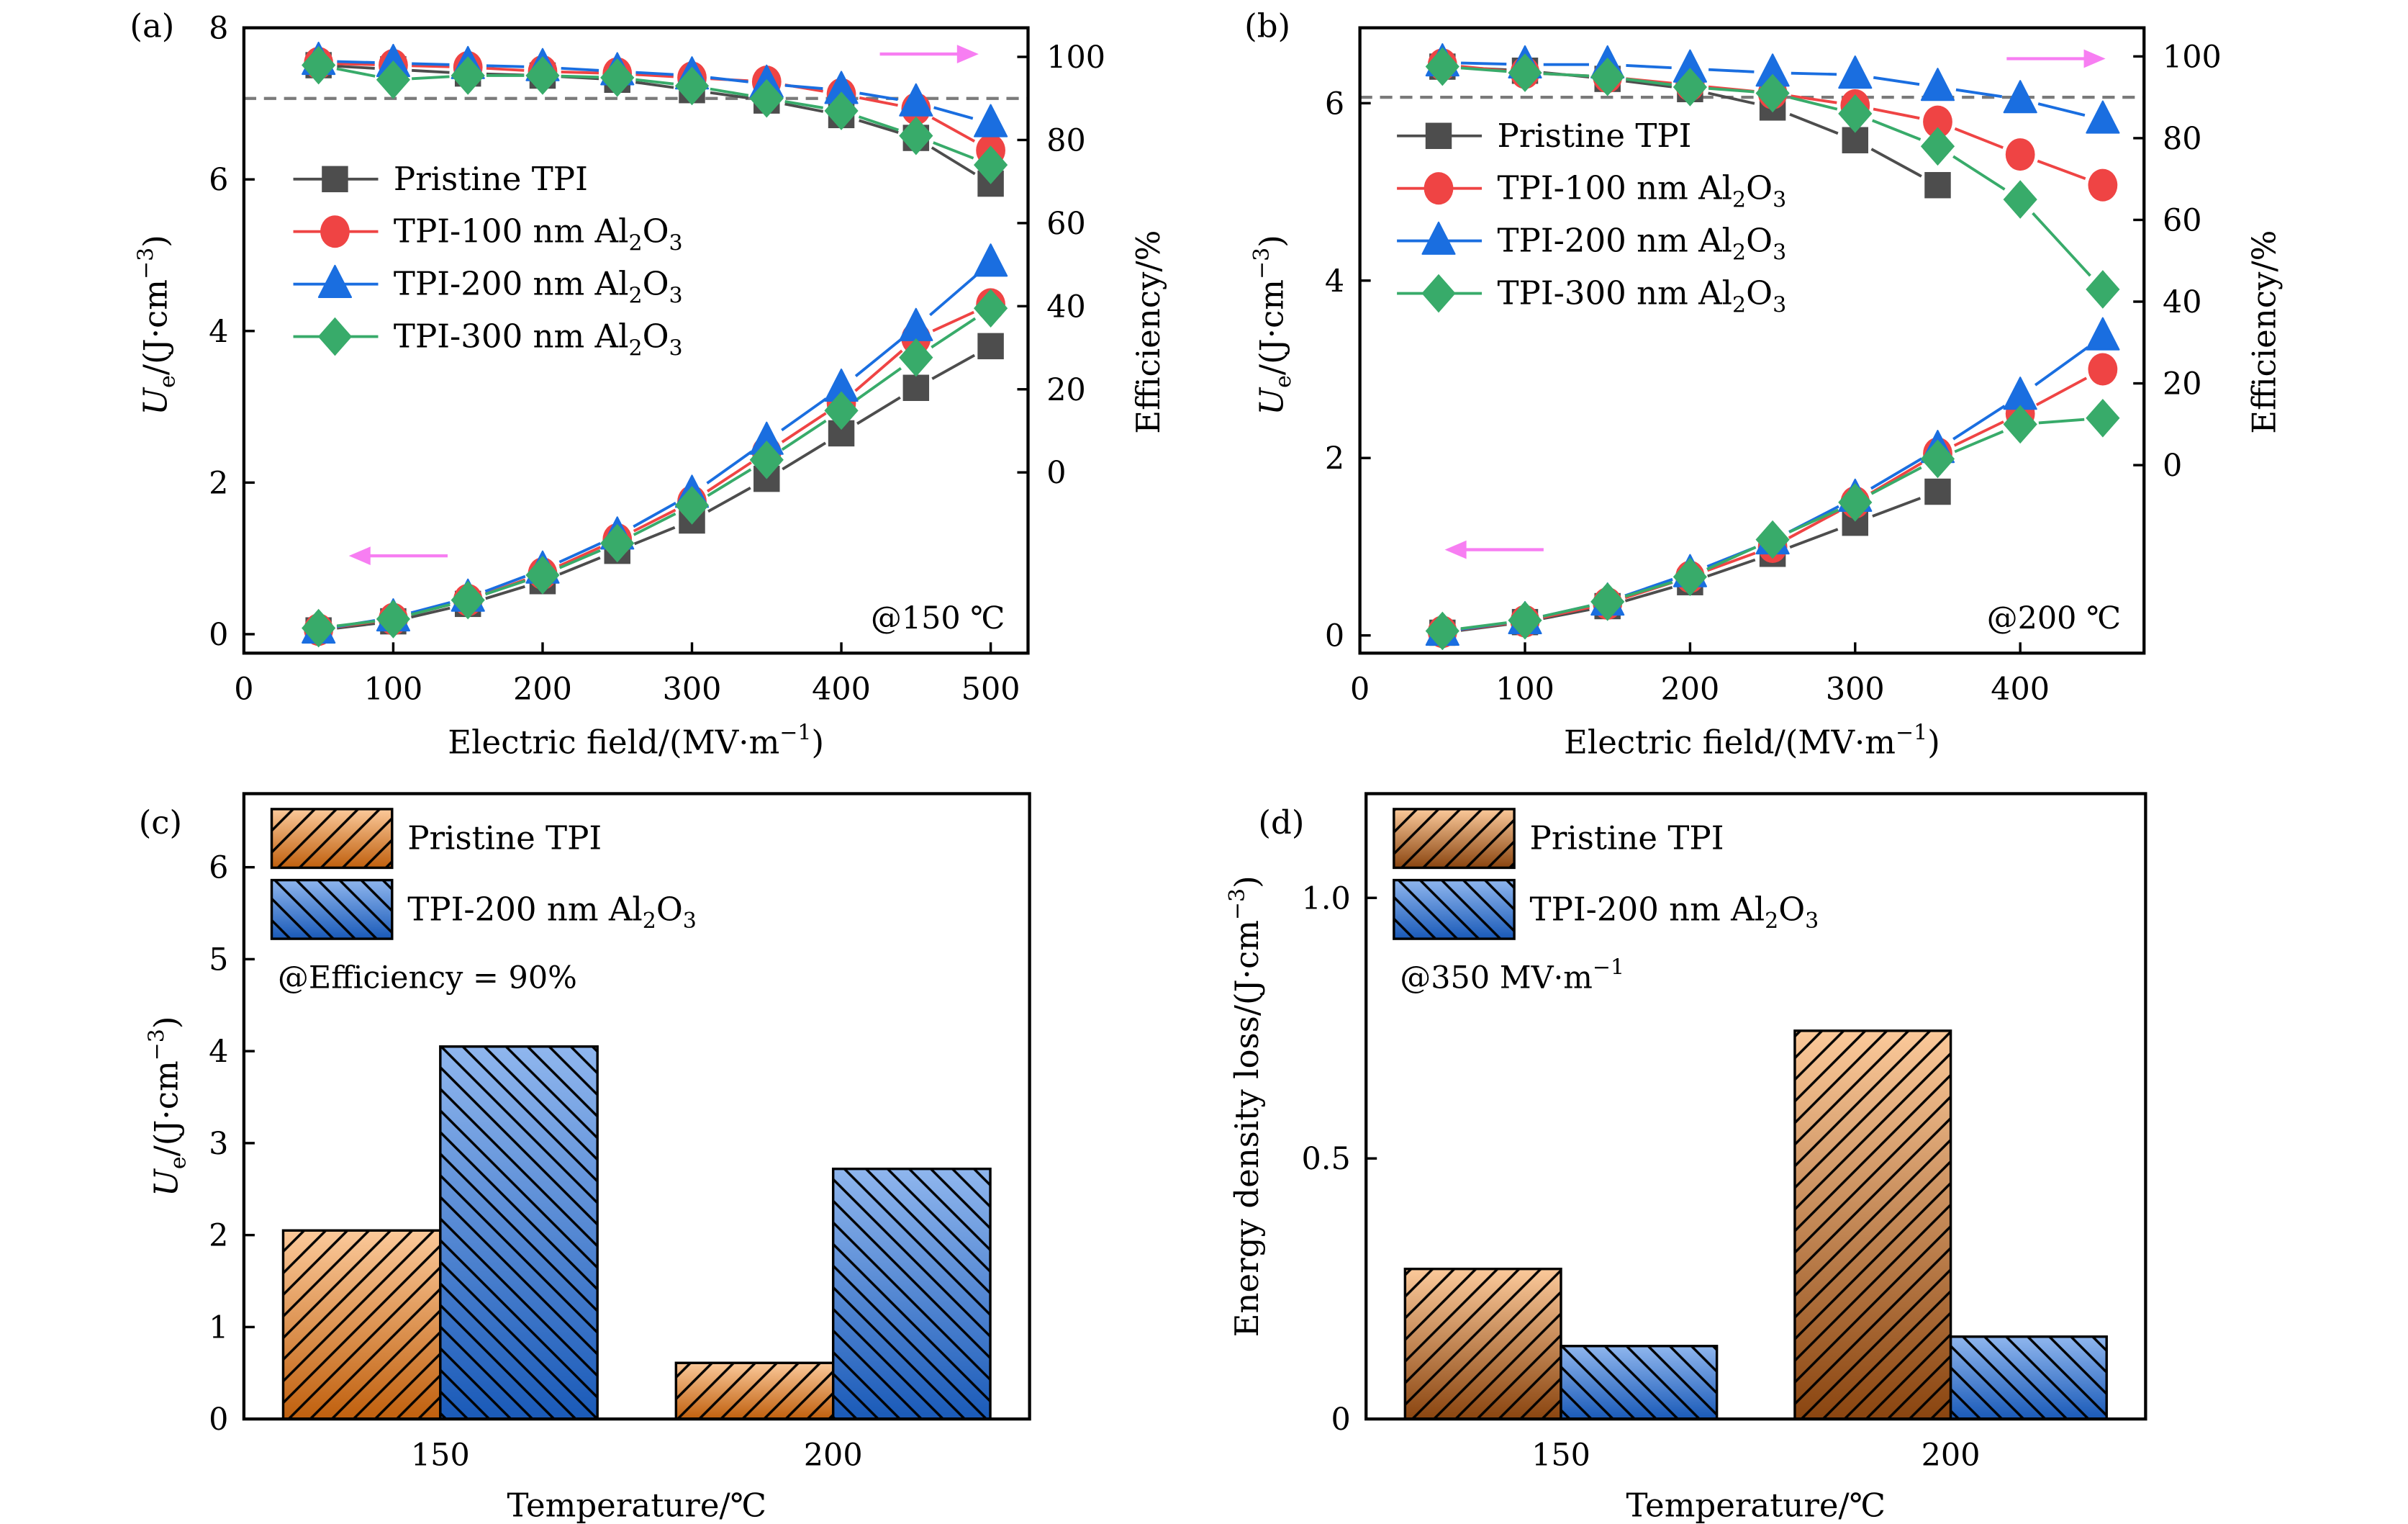 The height and width of the screenshot is (1524, 2408). I want to click on y2-axis-title: Efficiency/%, so click(2264, 332).